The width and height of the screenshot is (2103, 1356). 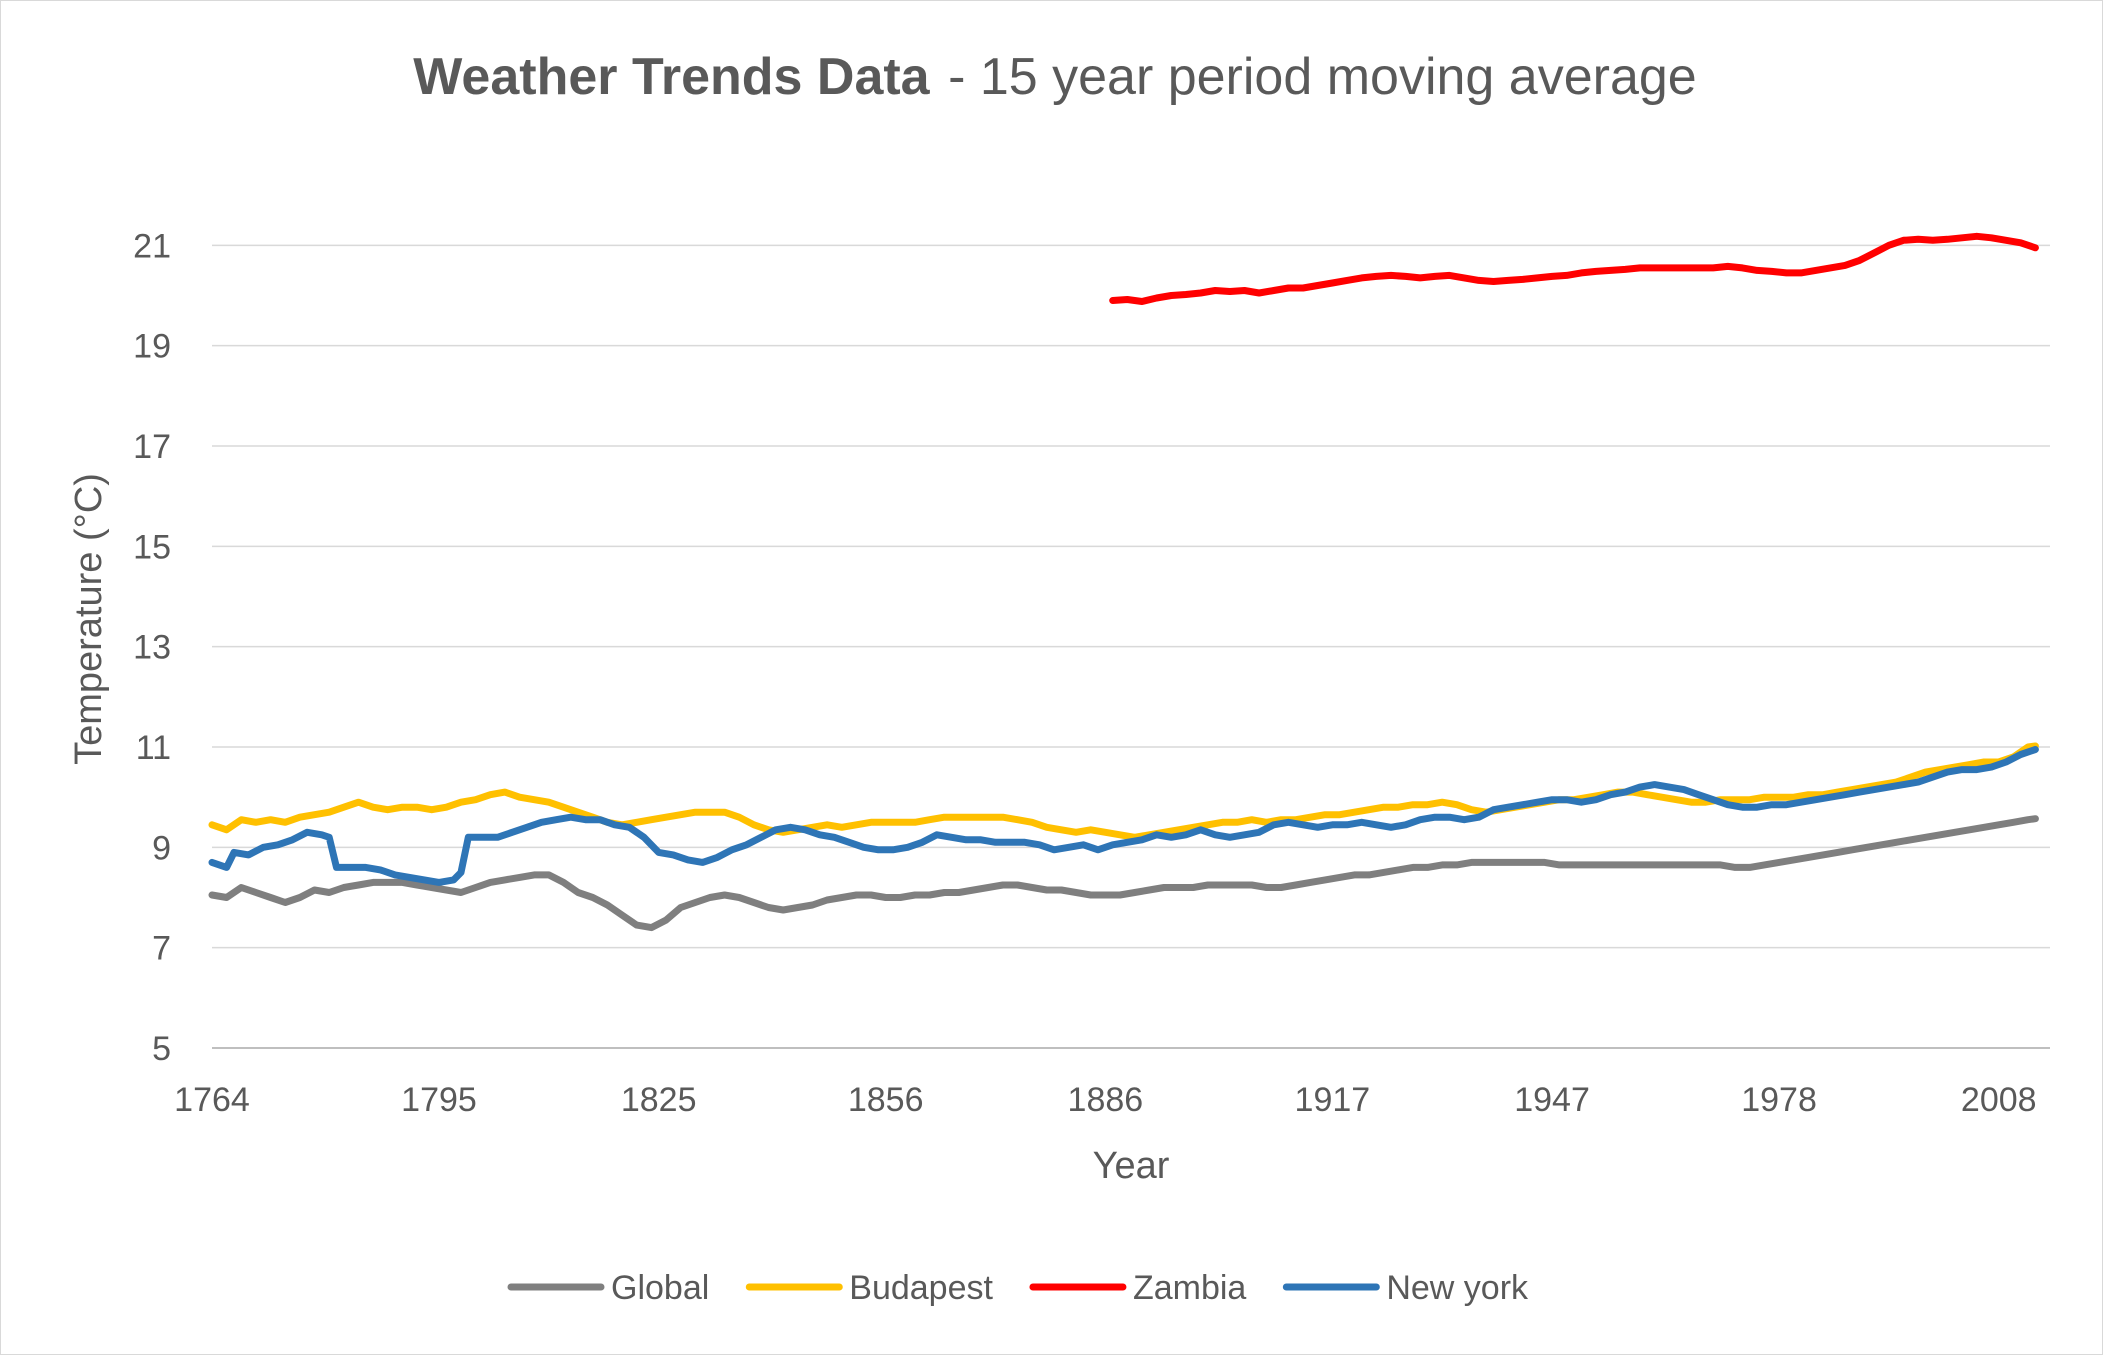 What do you see at coordinates (161, 949) in the screenshot?
I see `y-tick-label: 7` at bounding box center [161, 949].